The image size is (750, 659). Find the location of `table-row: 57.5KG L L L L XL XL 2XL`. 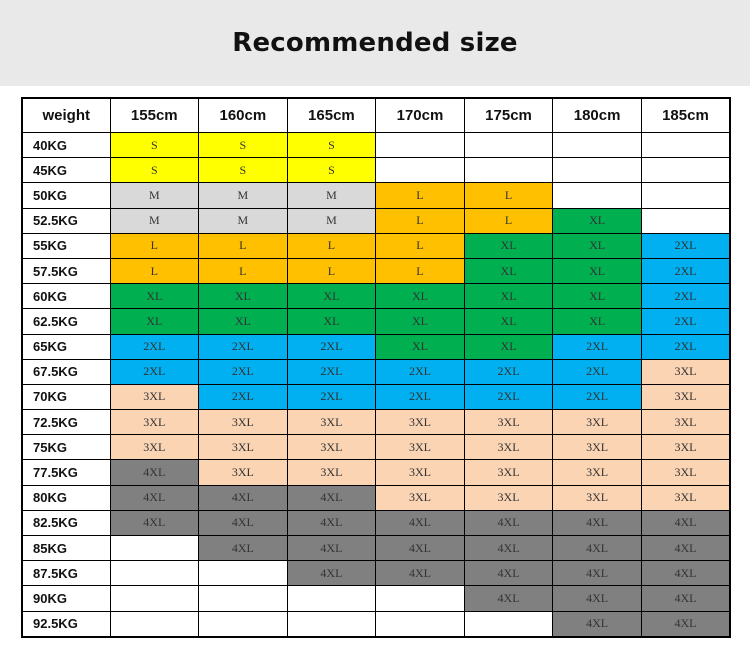

table-row: 57.5KG L L L L XL XL 2XL is located at coordinates (376, 271).